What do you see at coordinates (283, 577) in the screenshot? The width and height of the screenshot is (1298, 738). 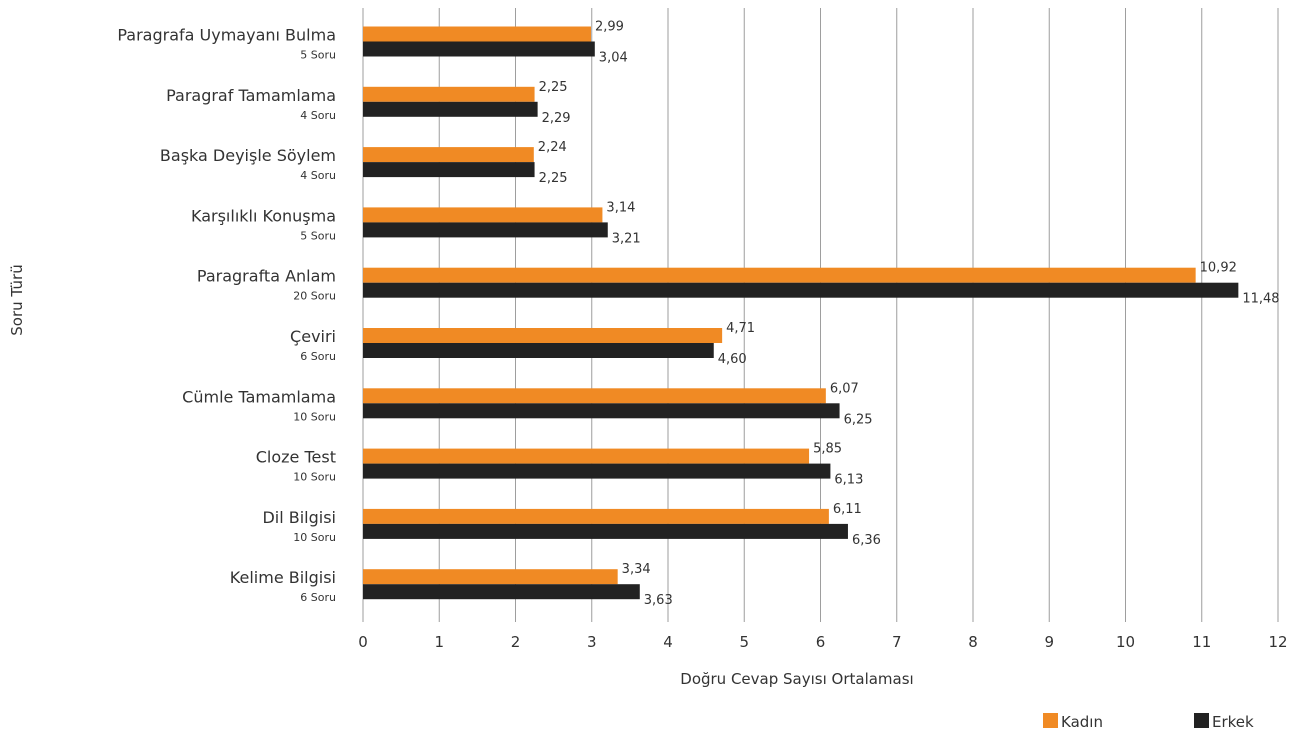 I see `category-label: Kelime Bilgisi` at bounding box center [283, 577].